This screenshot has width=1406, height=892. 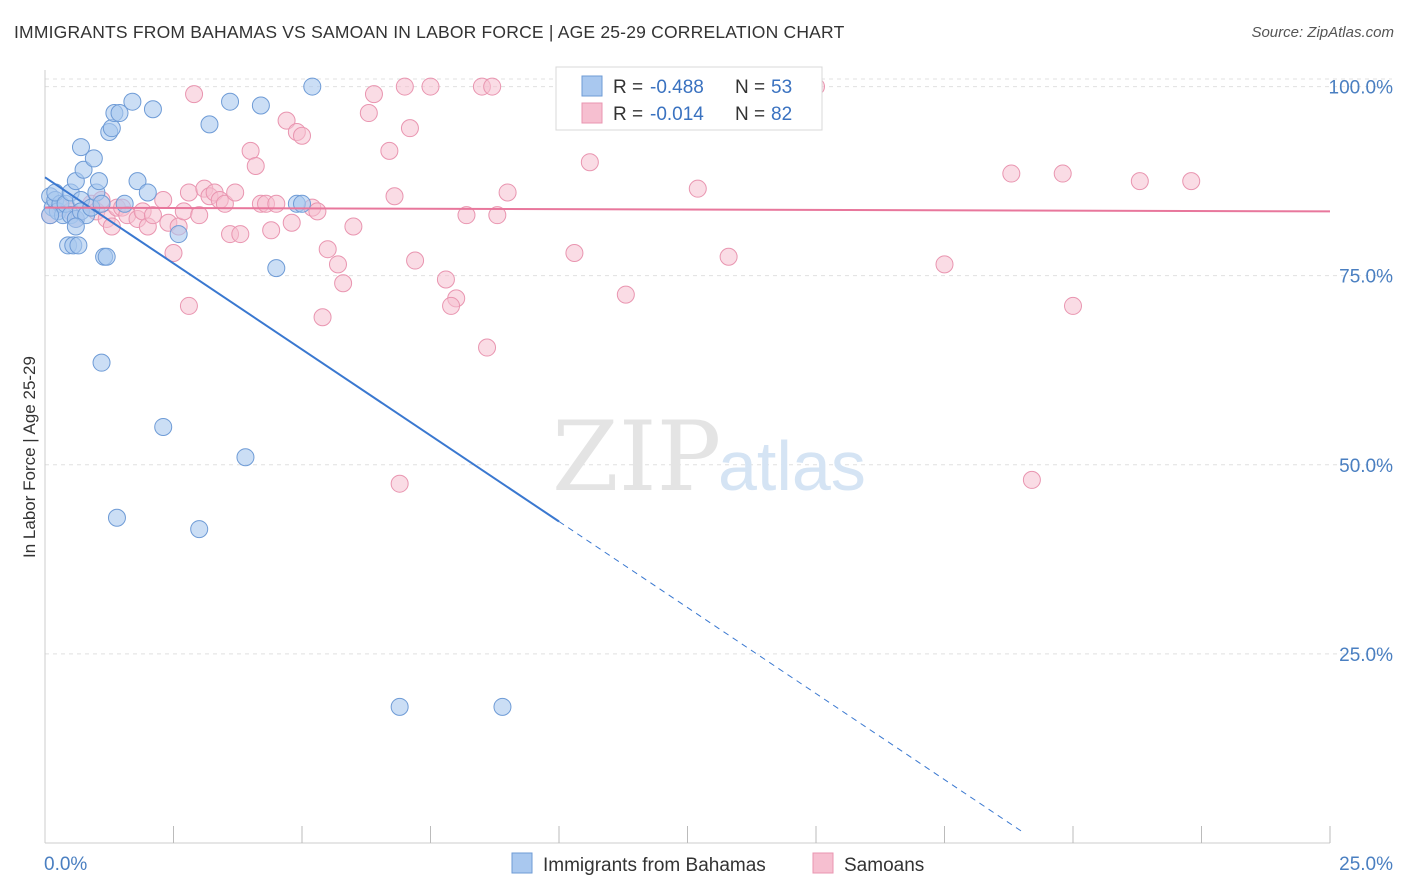 I want to click on legend-n-label-samoans: N =, so click(x=750, y=114).